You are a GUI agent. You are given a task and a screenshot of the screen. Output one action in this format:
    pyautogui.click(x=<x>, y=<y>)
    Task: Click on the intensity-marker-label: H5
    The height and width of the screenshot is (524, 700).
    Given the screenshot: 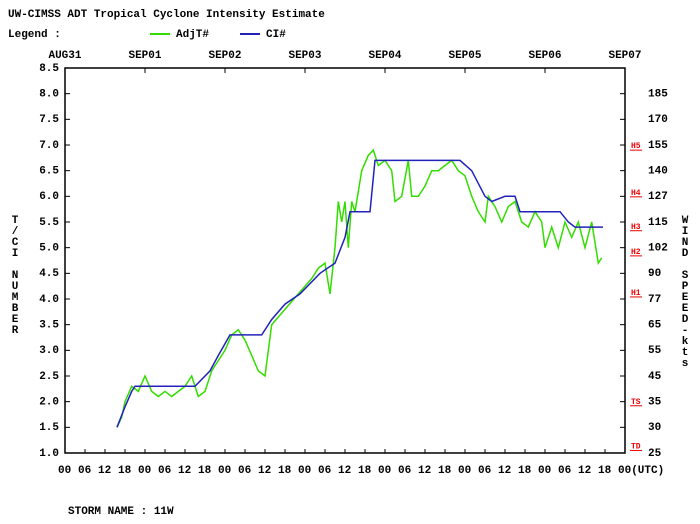 What is the action you would take?
    pyautogui.click(x=636, y=146)
    